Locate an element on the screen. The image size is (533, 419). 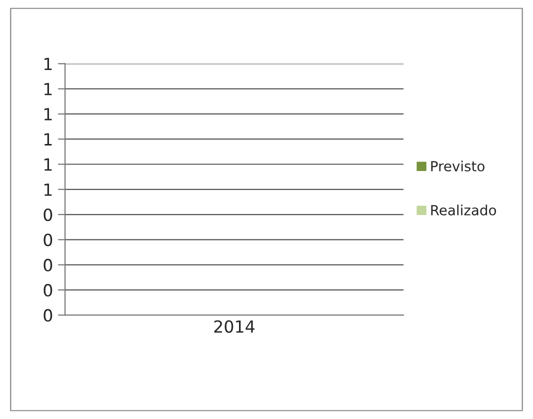
x-tick-label: 2014 is located at coordinates (234, 326).